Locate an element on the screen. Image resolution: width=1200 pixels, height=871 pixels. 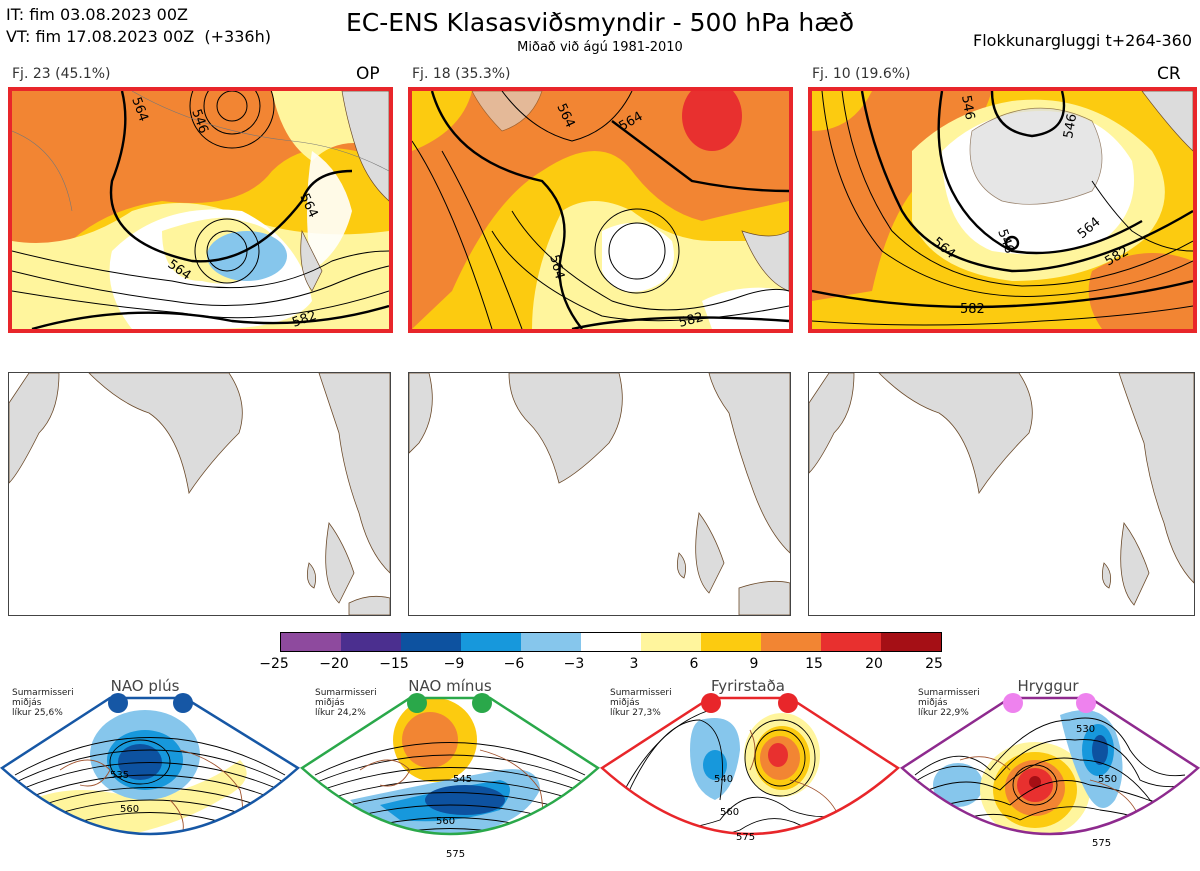
regime-3-stats: Sumarmisseri miðjás líkur 27,3% is located at coordinates (641, 703).